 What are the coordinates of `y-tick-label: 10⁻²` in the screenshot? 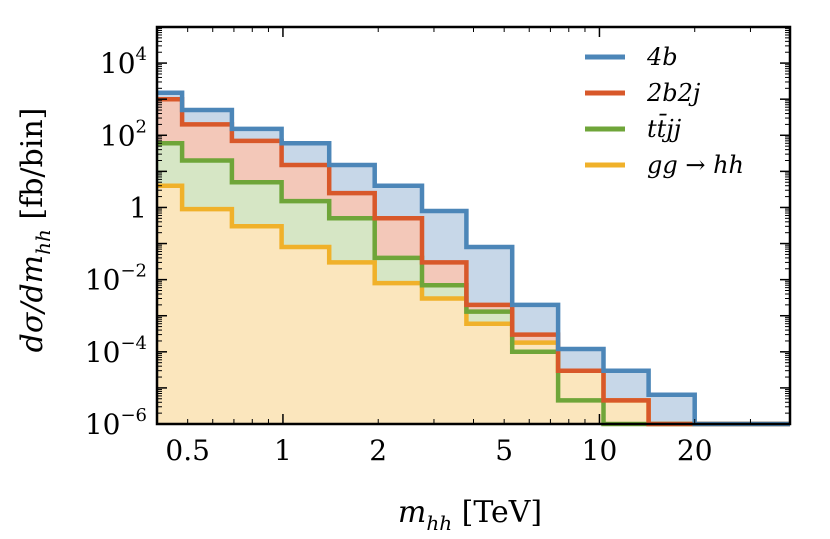 It's located at (116, 279).